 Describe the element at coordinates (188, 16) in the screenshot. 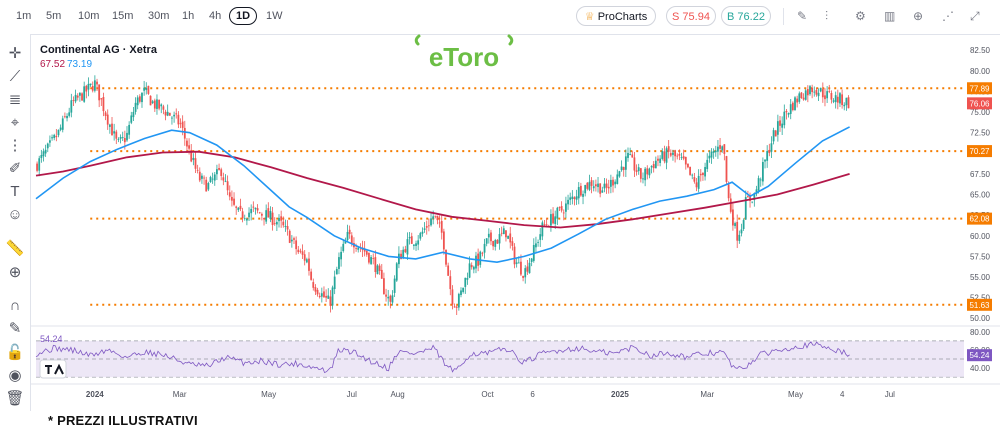

I see `timeframe-1h: 1h` at that location.